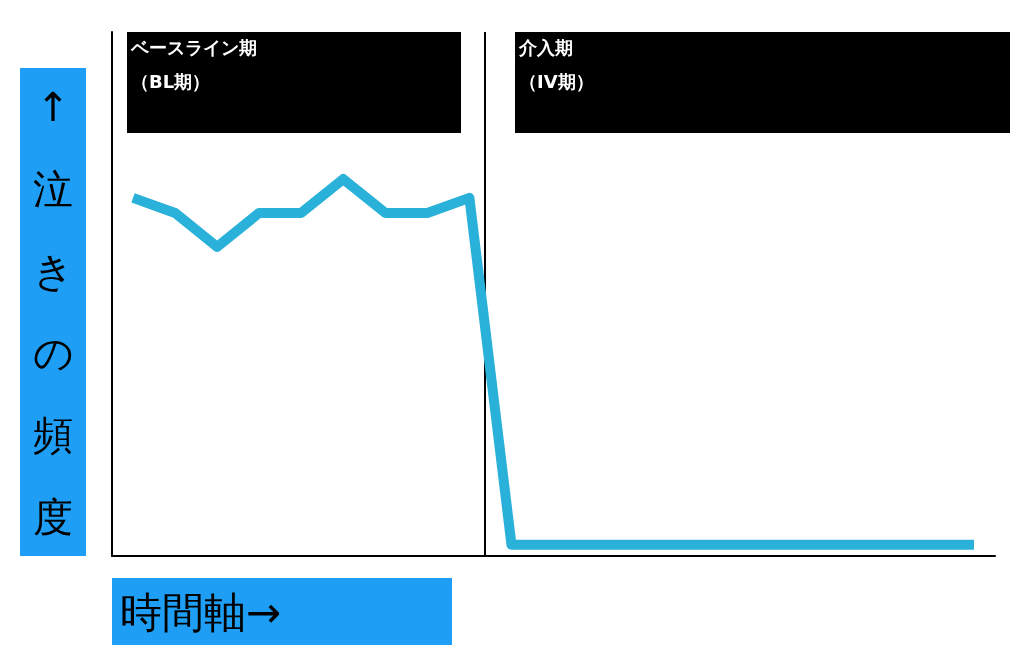 The height and width of the screenshot is (662, 1024). Describe the element at coordinates (193, 47) in the screenshot. I see `text: ベースライン期` at that location.